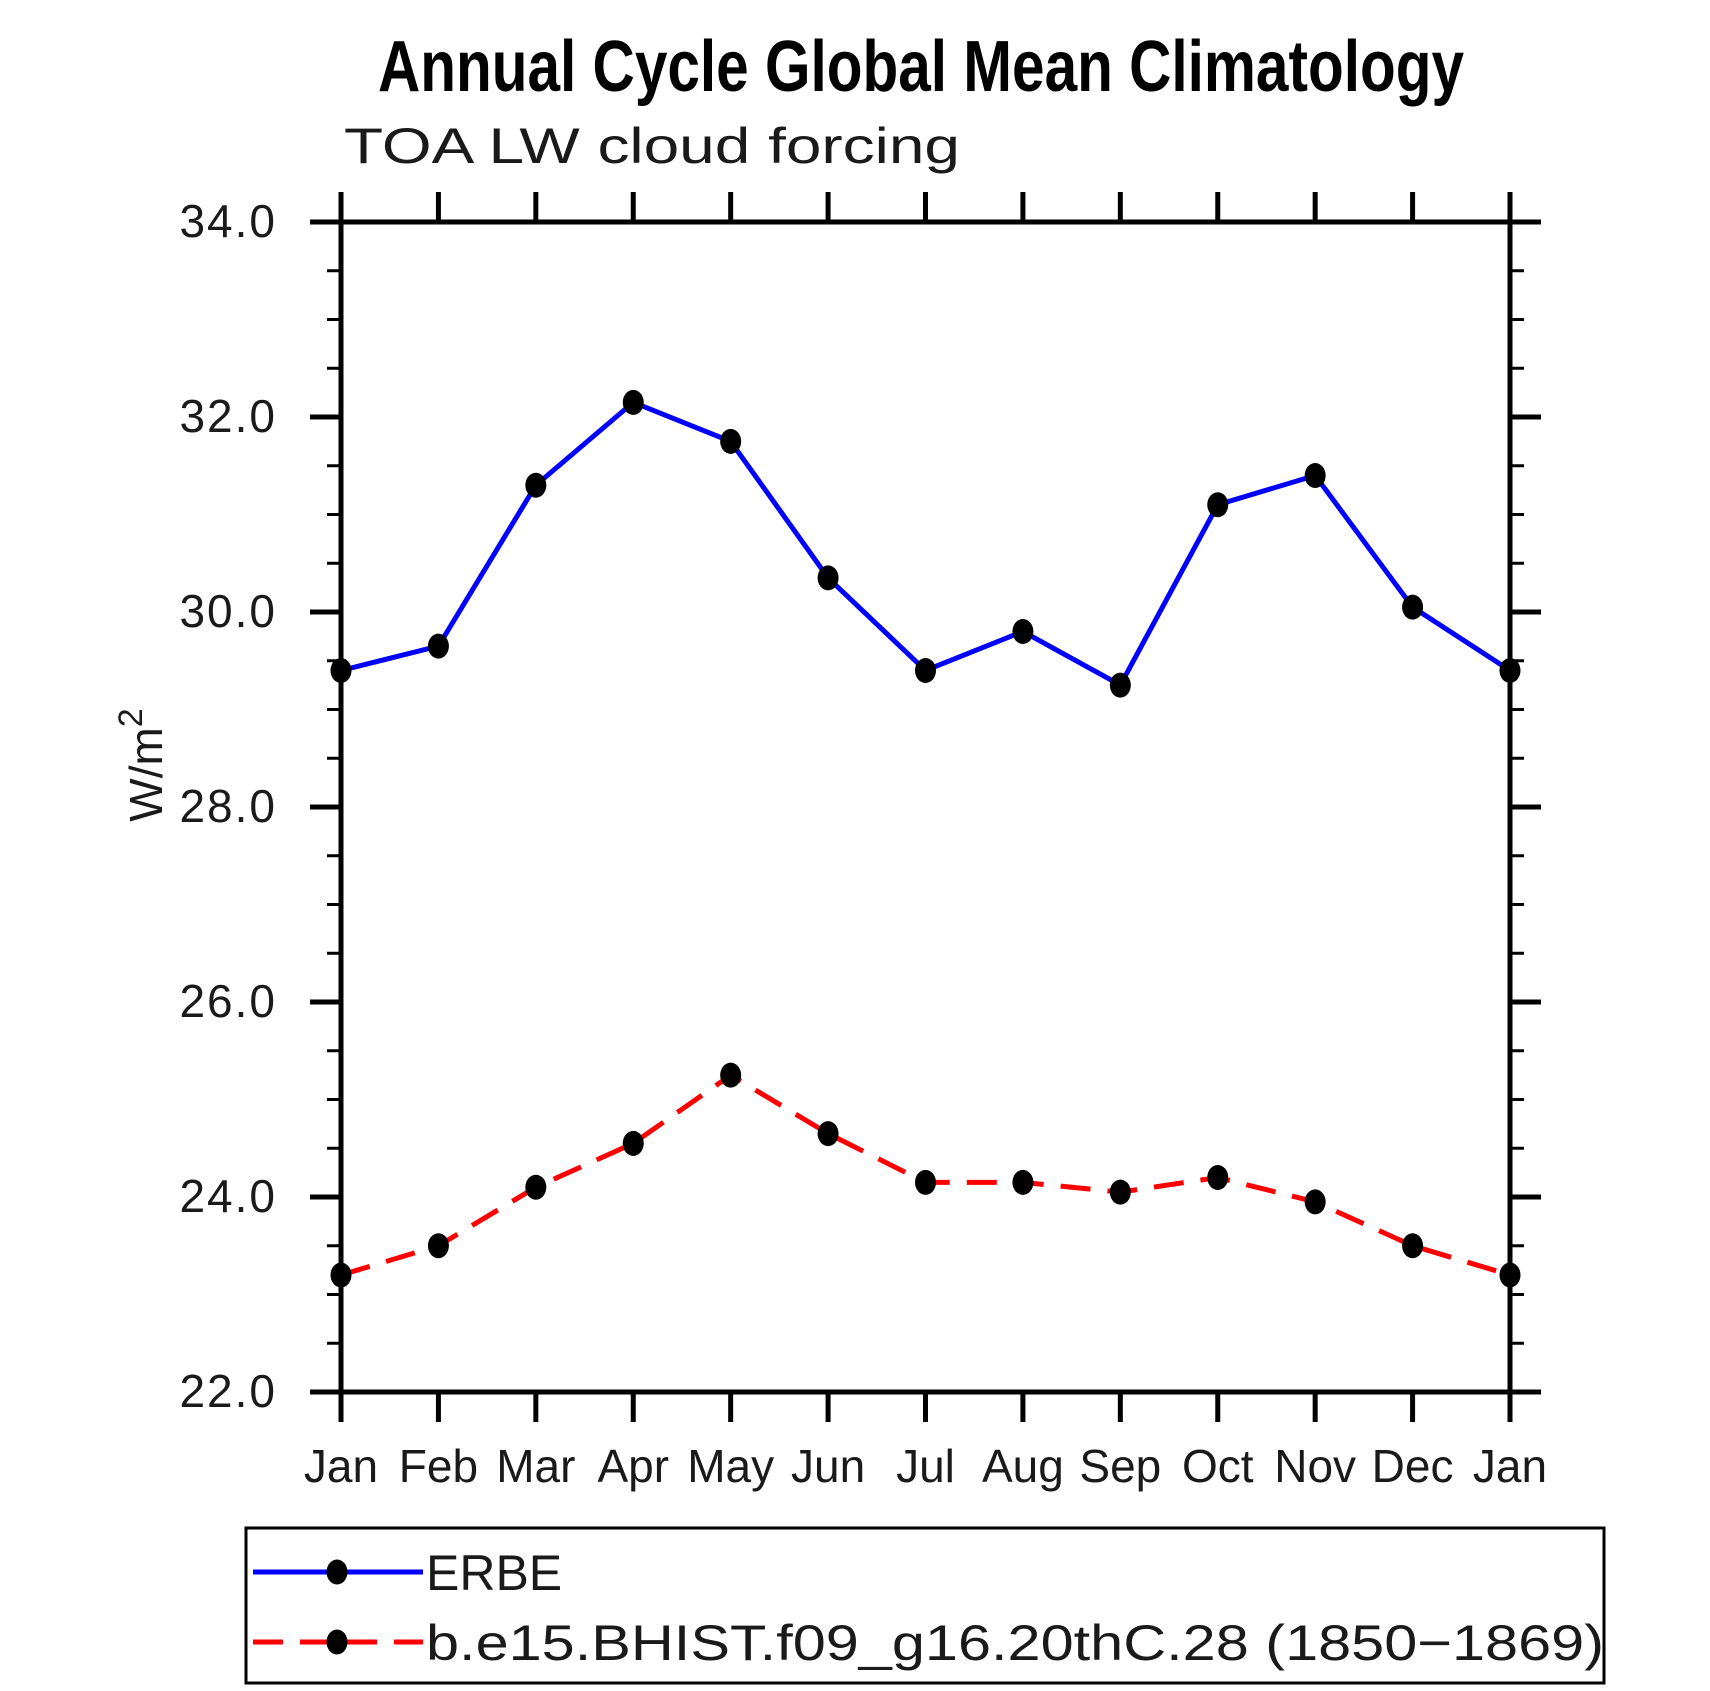  I want to click on x-tick-label: Nov, so click(1315, 1466).